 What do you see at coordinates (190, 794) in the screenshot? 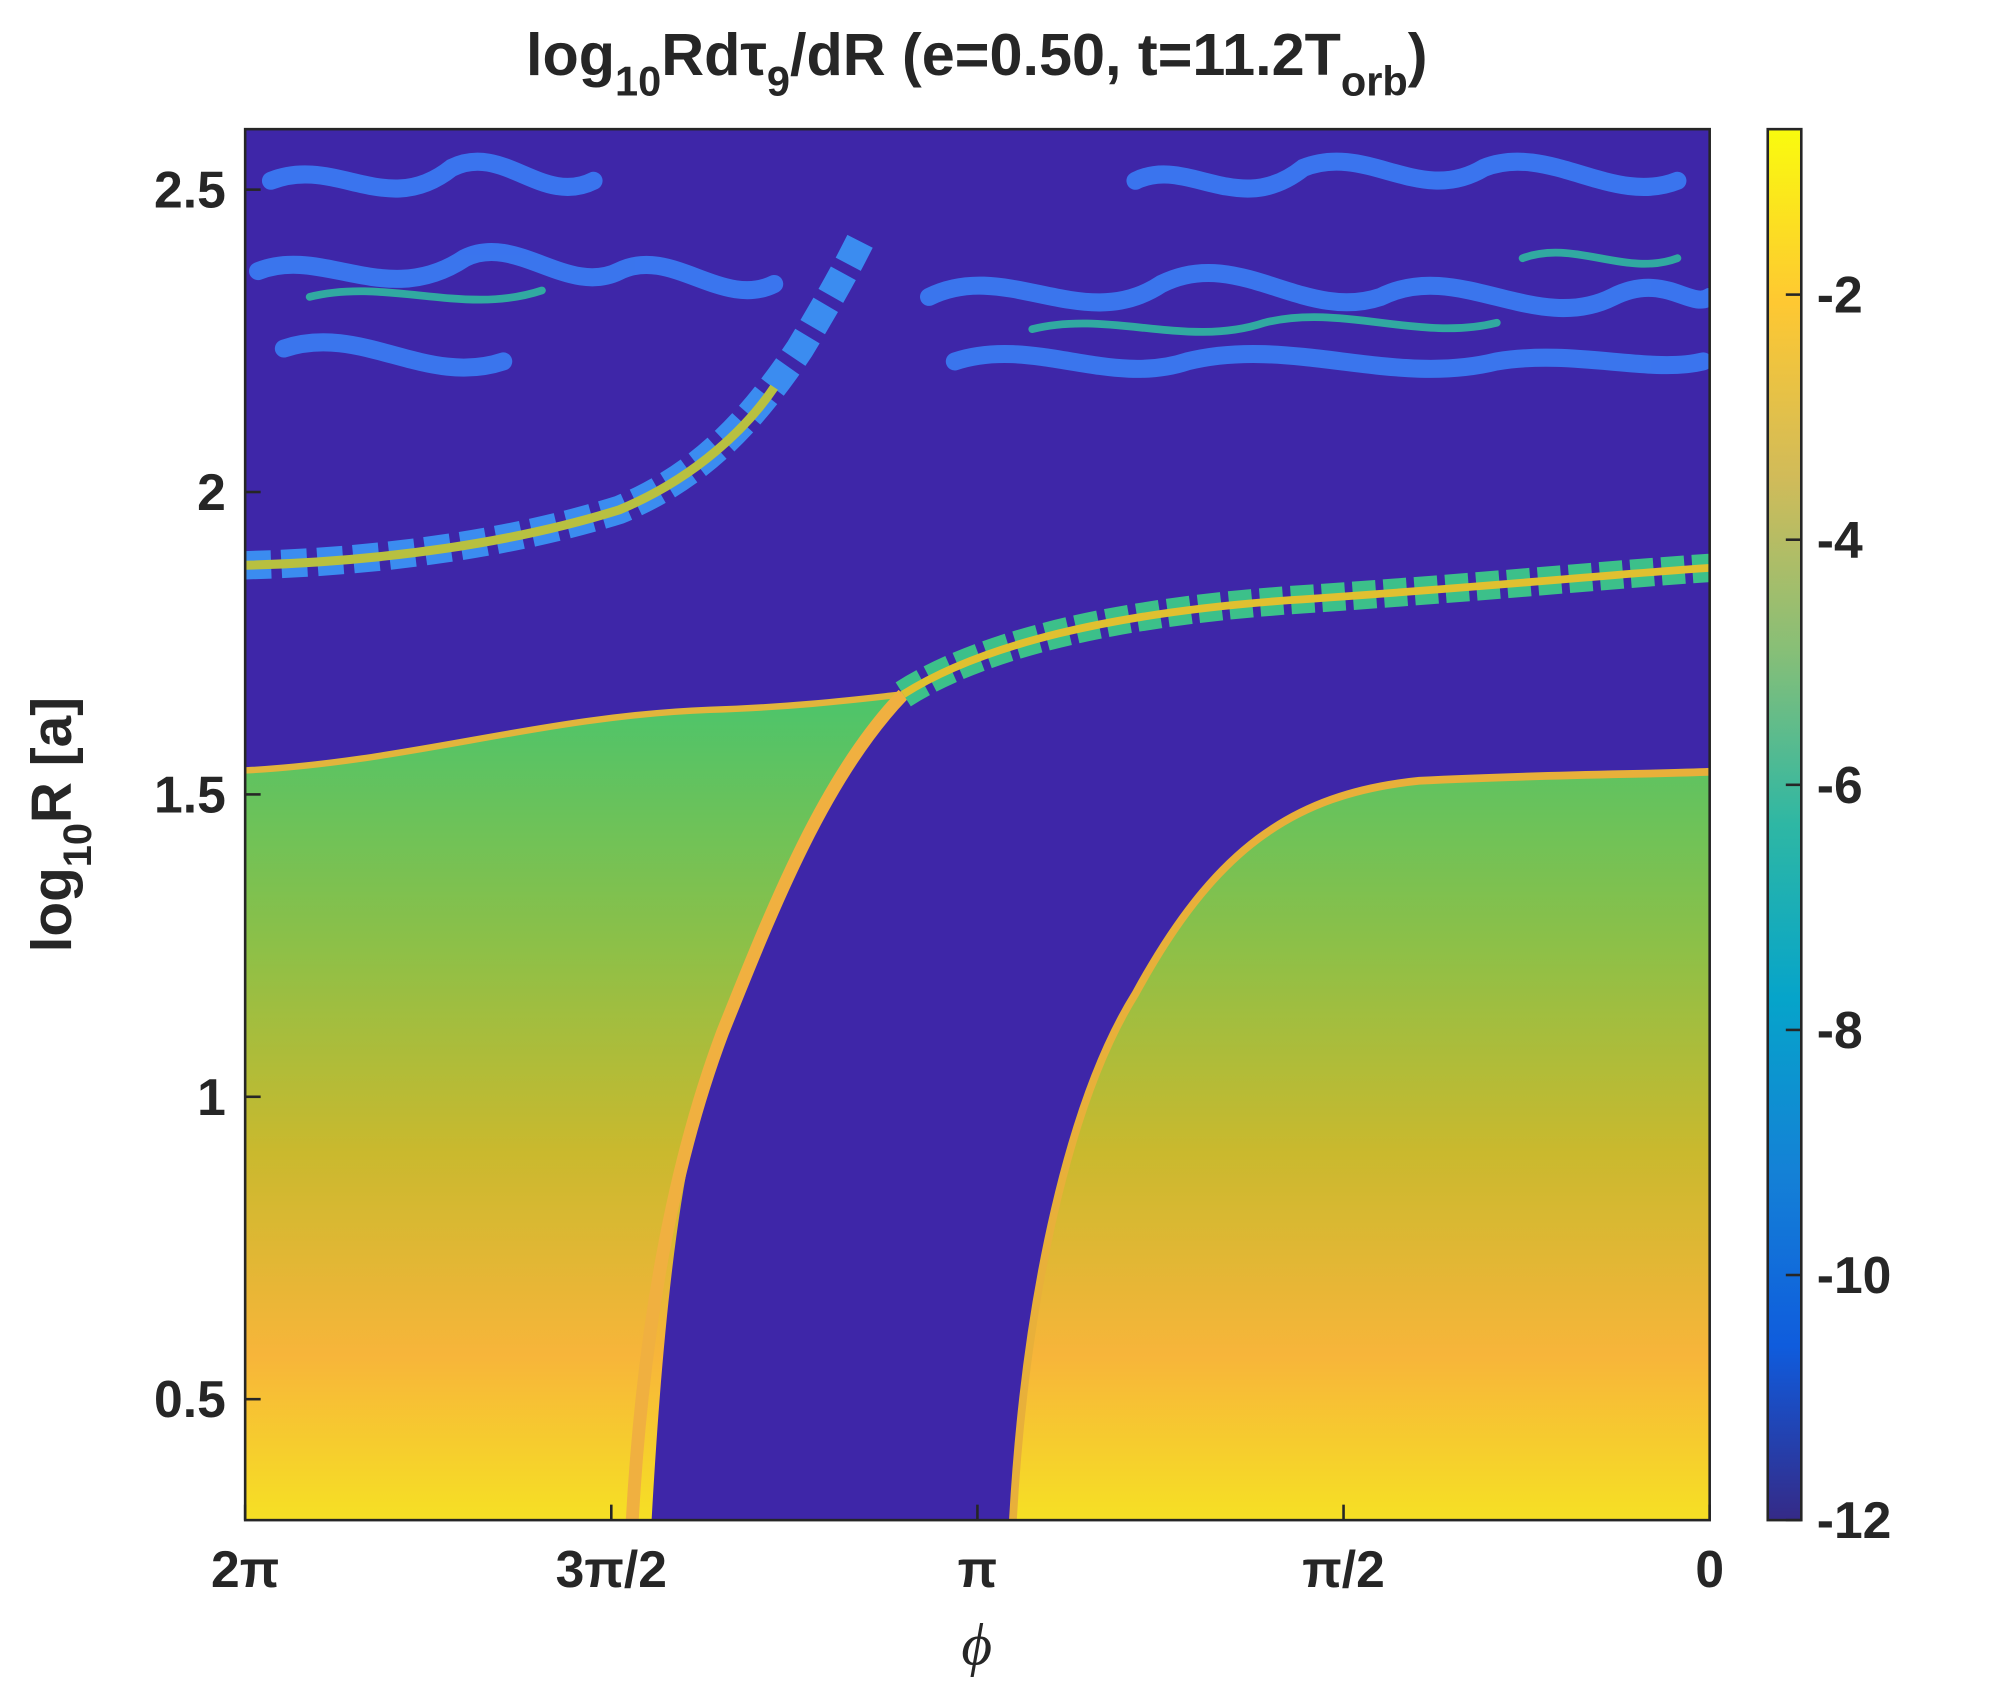
I see `y-tick-label: 1.5` at bounding box center [190, 794].